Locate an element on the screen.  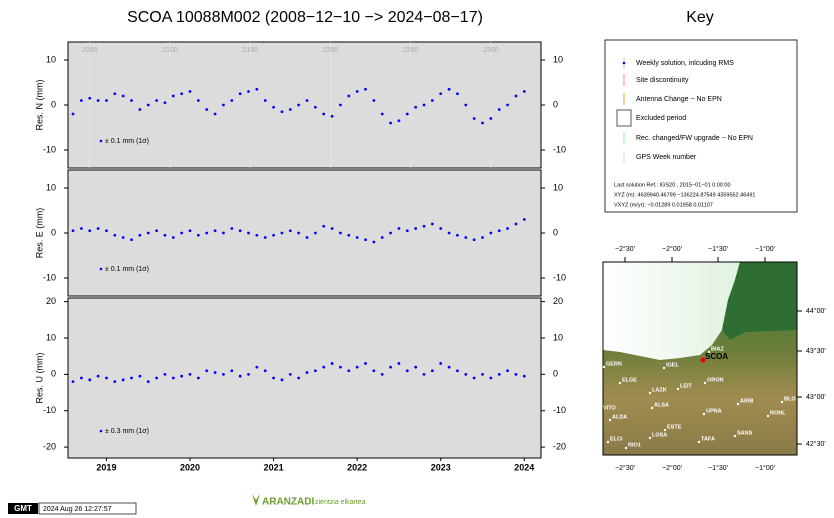
annotation-dot is located at coordinates (101, 431).